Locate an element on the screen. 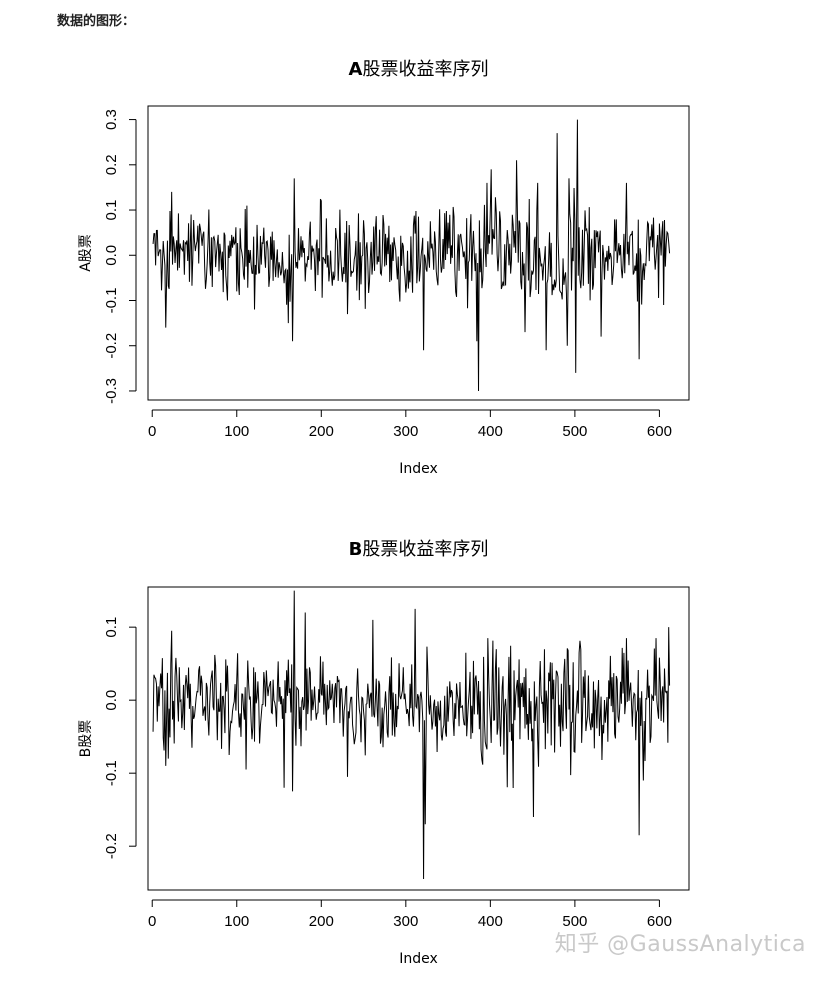  y-tick-label: 0.2 is located at coordinates (111, 164).